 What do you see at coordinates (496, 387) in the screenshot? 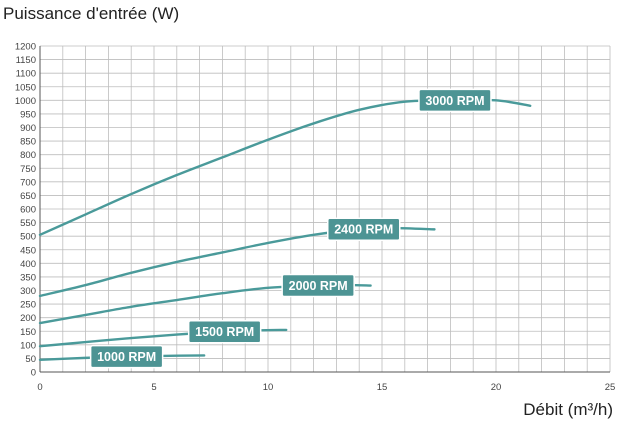
I see `x-tick-label: 20` at bounding box center [496, 387].